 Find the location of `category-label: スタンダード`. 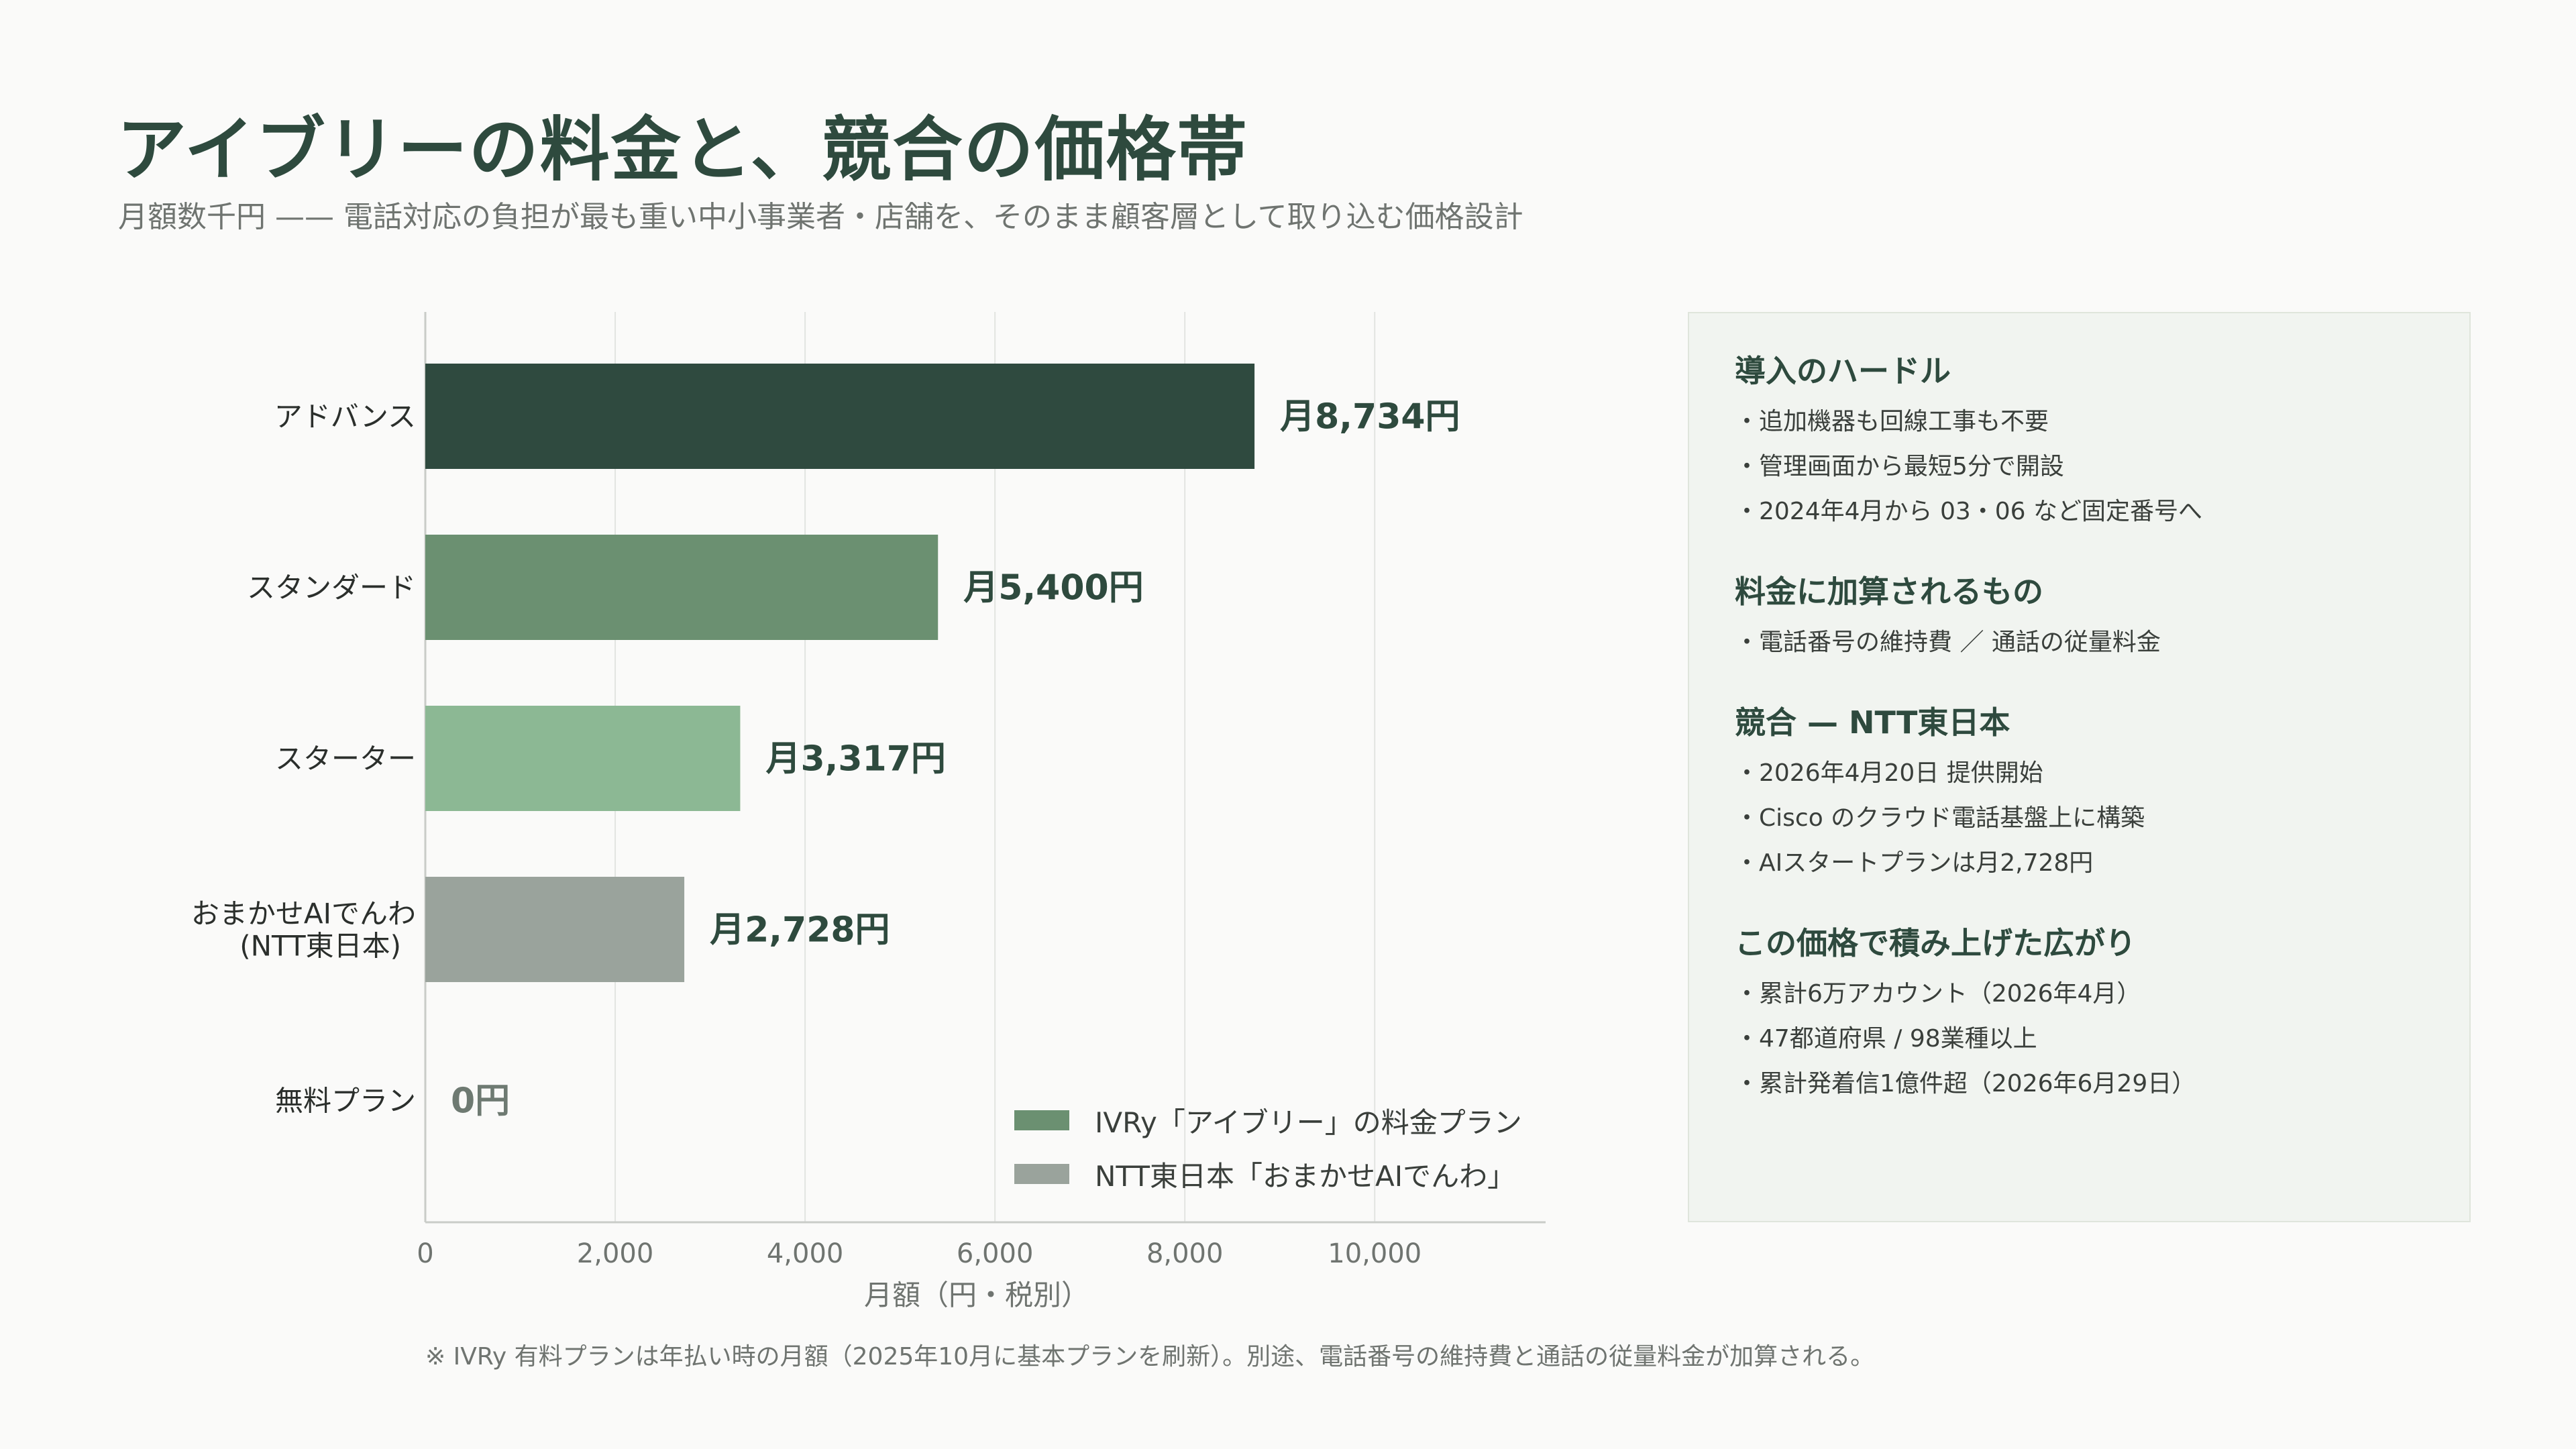

category-label: スタンダード is located at coordinates (331, 588).